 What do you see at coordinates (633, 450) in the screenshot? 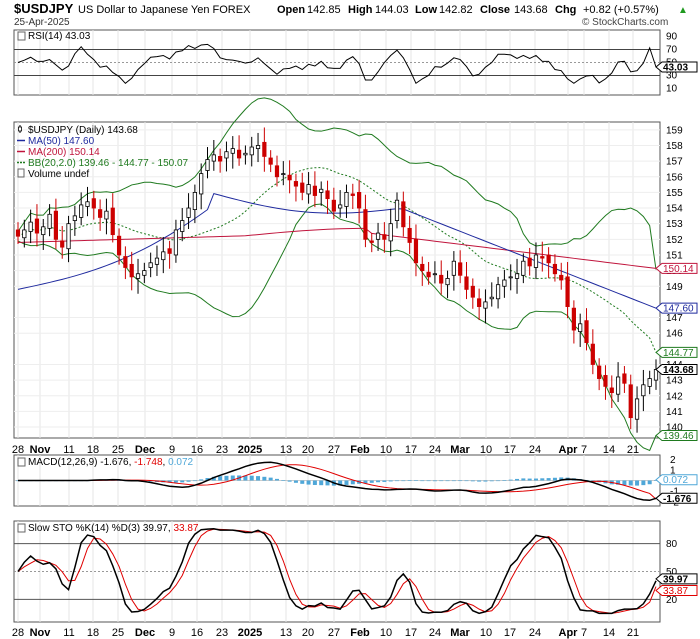
I see `x-tick-label: 21` at bounding box center [633, 450].